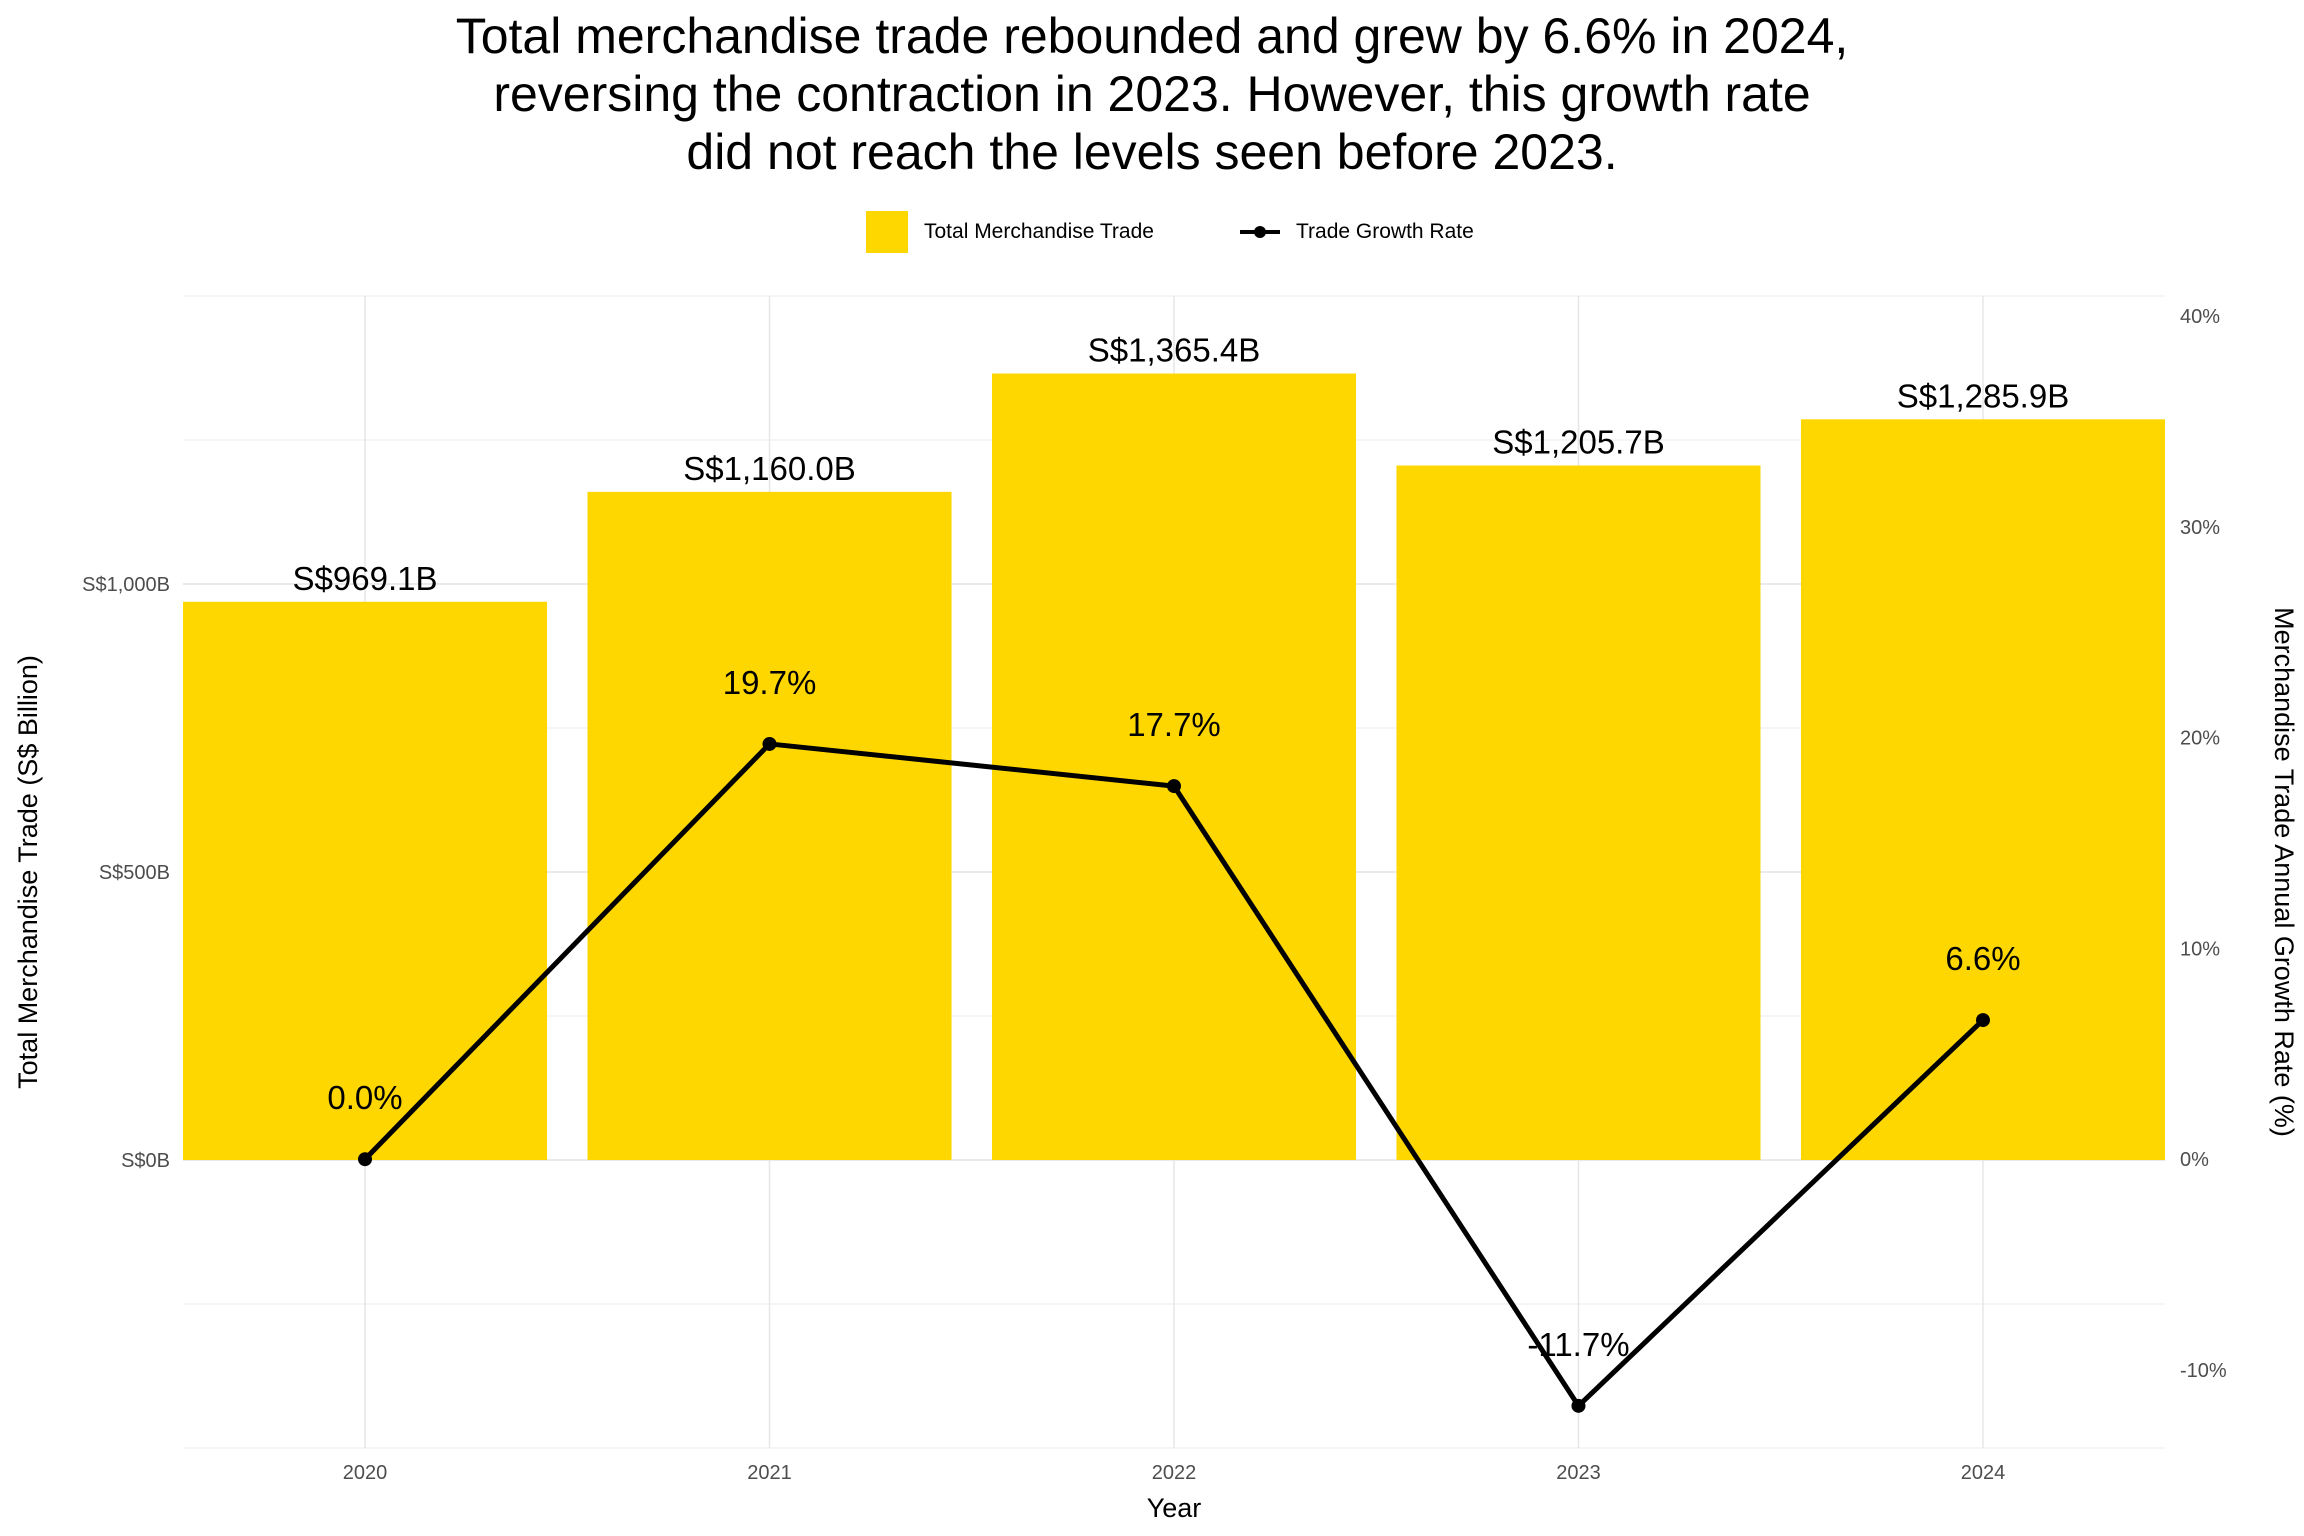 This screenshot has height=1536, width=2304. Describe the element at coordinates (28, 872) in the screenshot. I see `y-axis-title: Total Merchandise Trade (S$ Billion)` at that location.